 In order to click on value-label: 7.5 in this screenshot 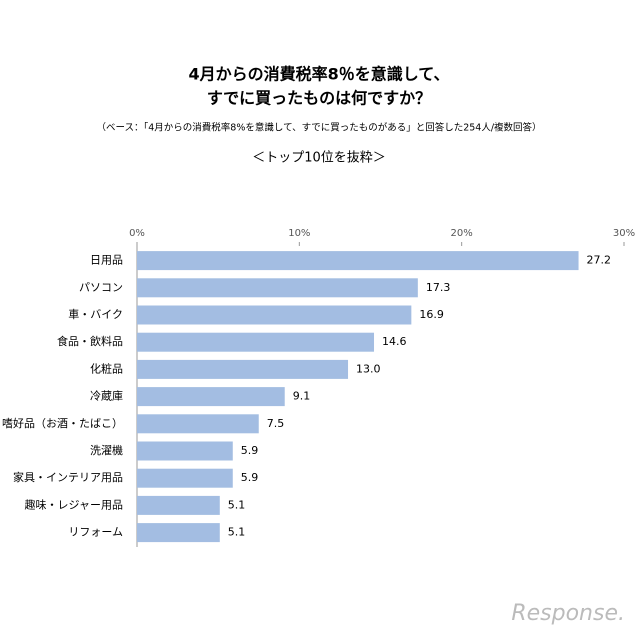, I will do `click(276, 423)`.